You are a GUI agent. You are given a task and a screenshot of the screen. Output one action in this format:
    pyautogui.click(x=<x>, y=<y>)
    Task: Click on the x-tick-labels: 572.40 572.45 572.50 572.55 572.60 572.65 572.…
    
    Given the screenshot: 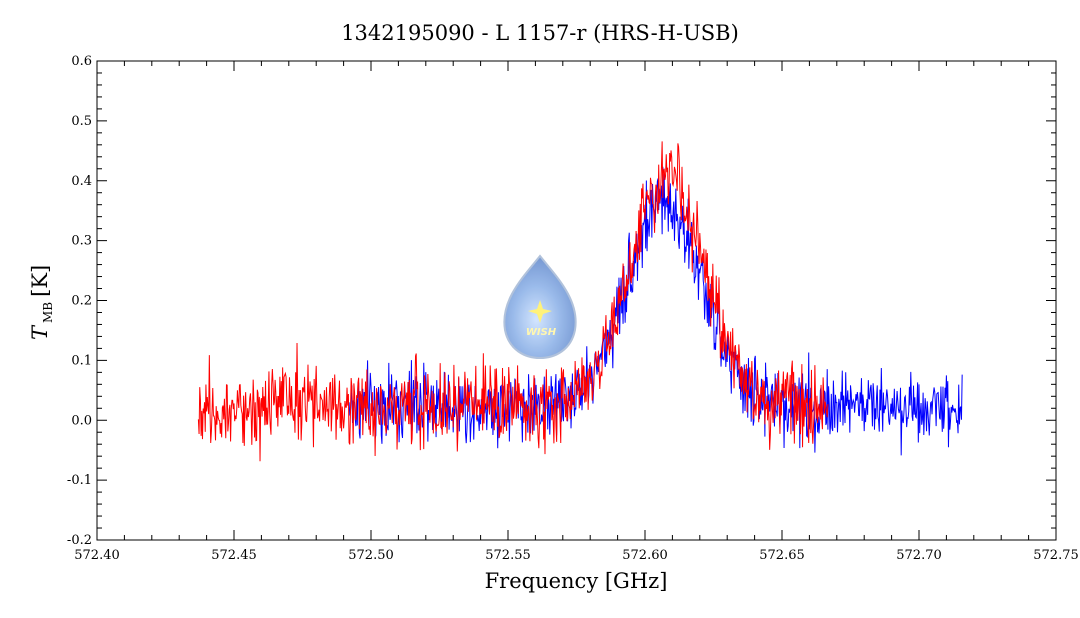 What is the action you would take?
    pyautogui.click(x=576, y=555)
    